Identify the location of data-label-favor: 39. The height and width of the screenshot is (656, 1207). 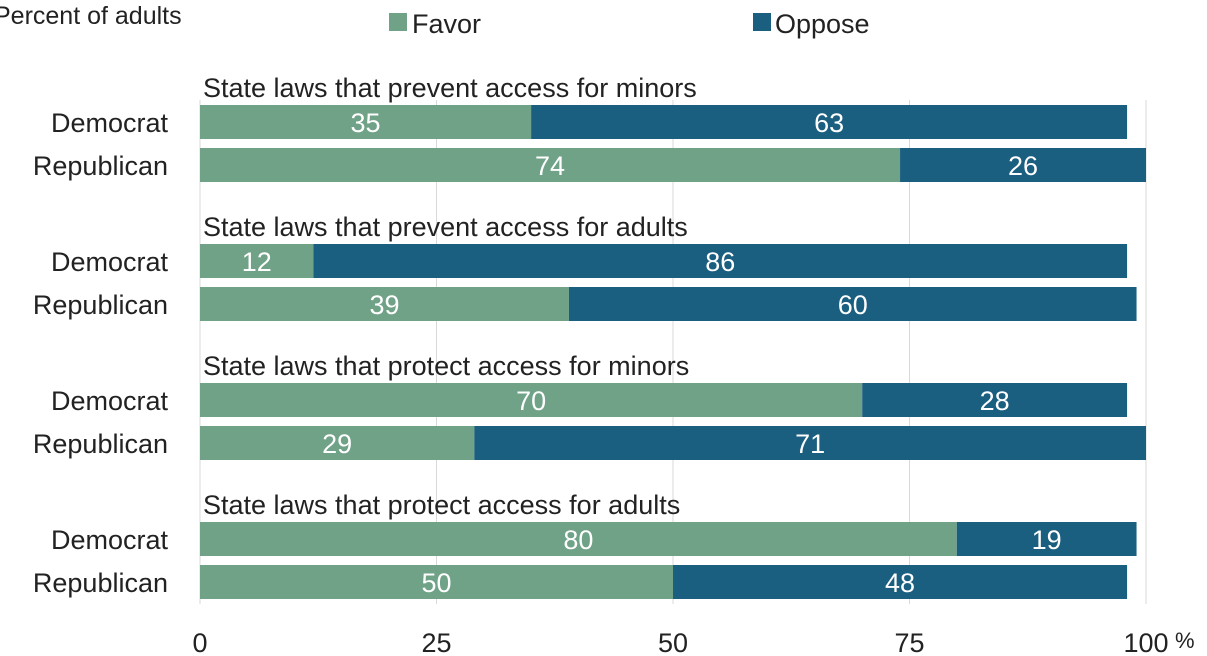
(384, 305).